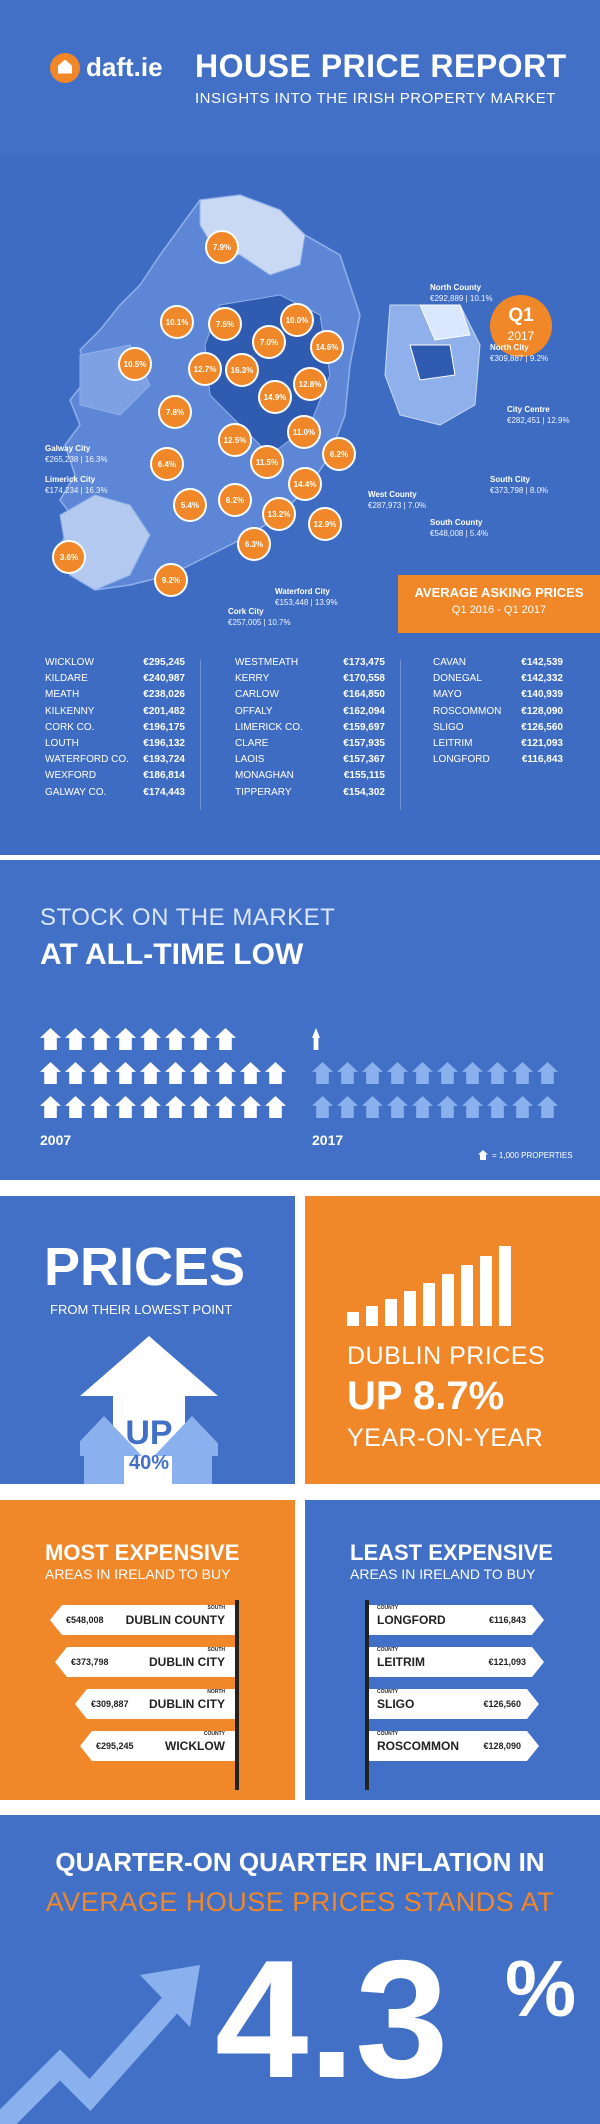 The height and width of the screenshot is (2124, 600). What do you see at coordinates (381, 66) in the screenshot?
I see `page-title: HOUSE PRICE REPORT` at bounding box center [381, 66].